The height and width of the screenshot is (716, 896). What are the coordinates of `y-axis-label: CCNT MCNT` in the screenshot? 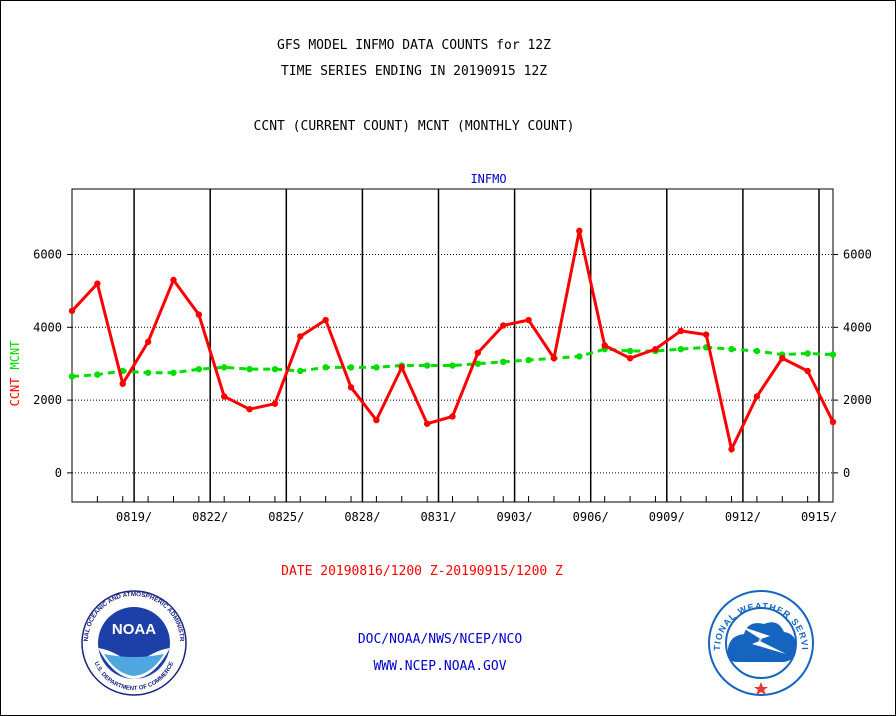 It's located at (15, 374).